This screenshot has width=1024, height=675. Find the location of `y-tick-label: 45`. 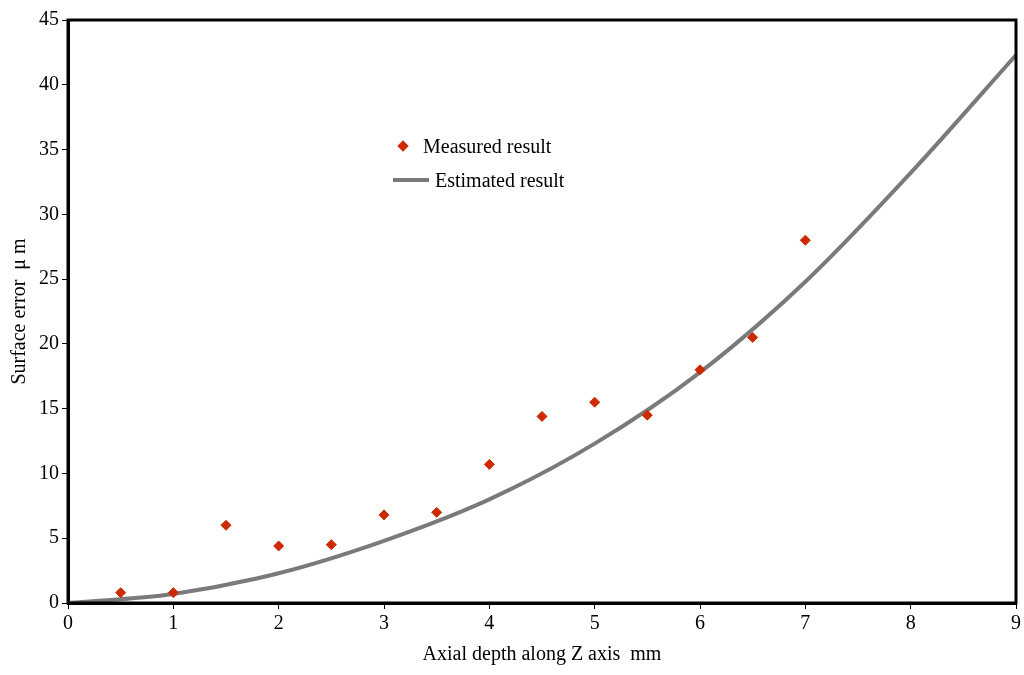

y-tick-label: 45 is located at coordinates (49, 18).